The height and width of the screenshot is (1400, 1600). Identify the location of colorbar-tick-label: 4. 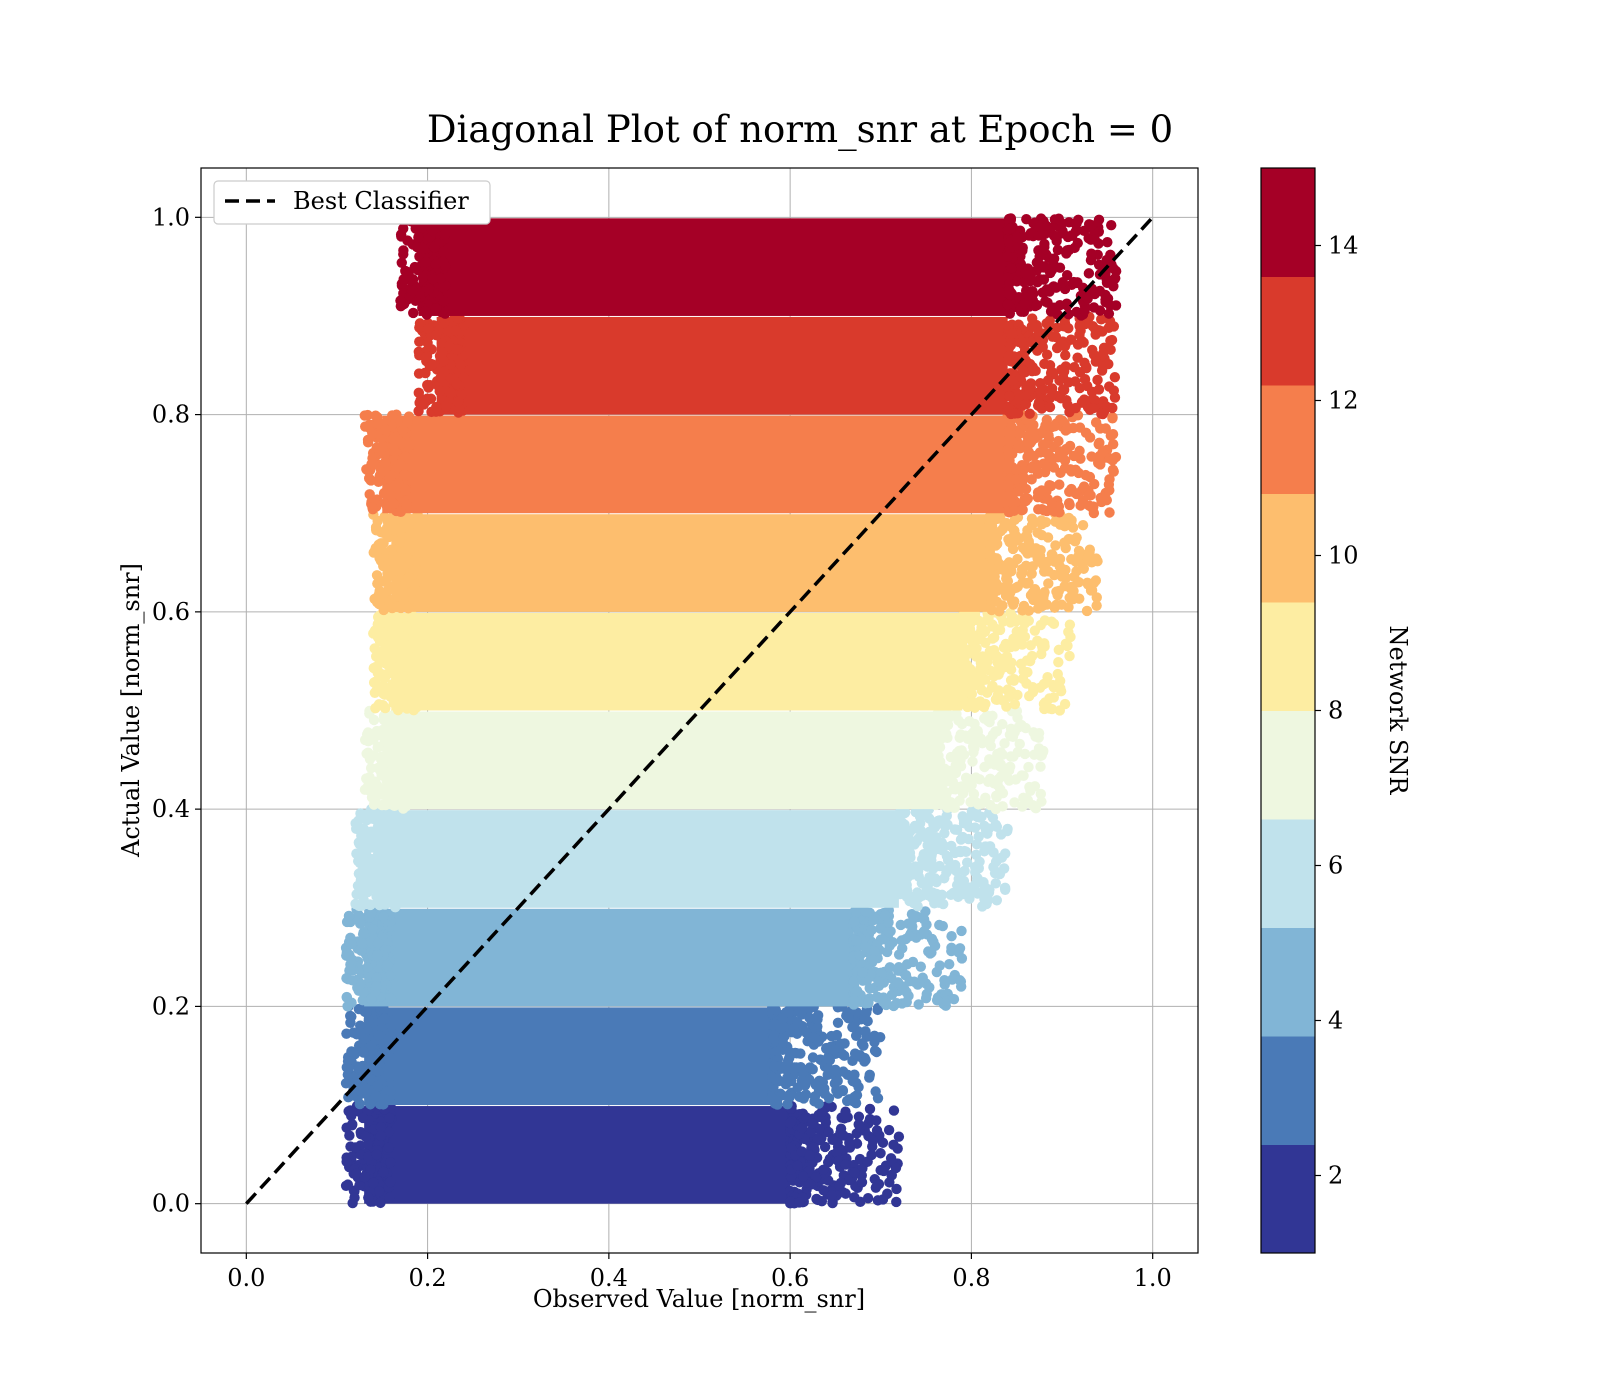
(1335, 1021).